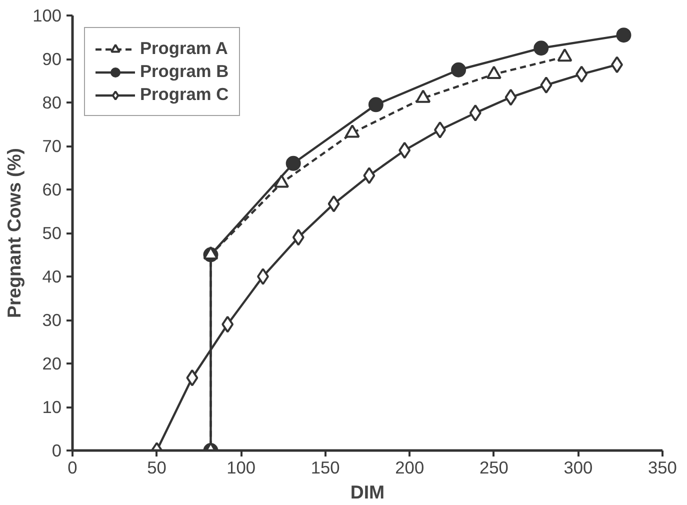 The height and width of the screenshot is (505, 687). Describe the element at coordinates (52, 233) in the screenshot. I see `y-tick-label: 50` at that location.